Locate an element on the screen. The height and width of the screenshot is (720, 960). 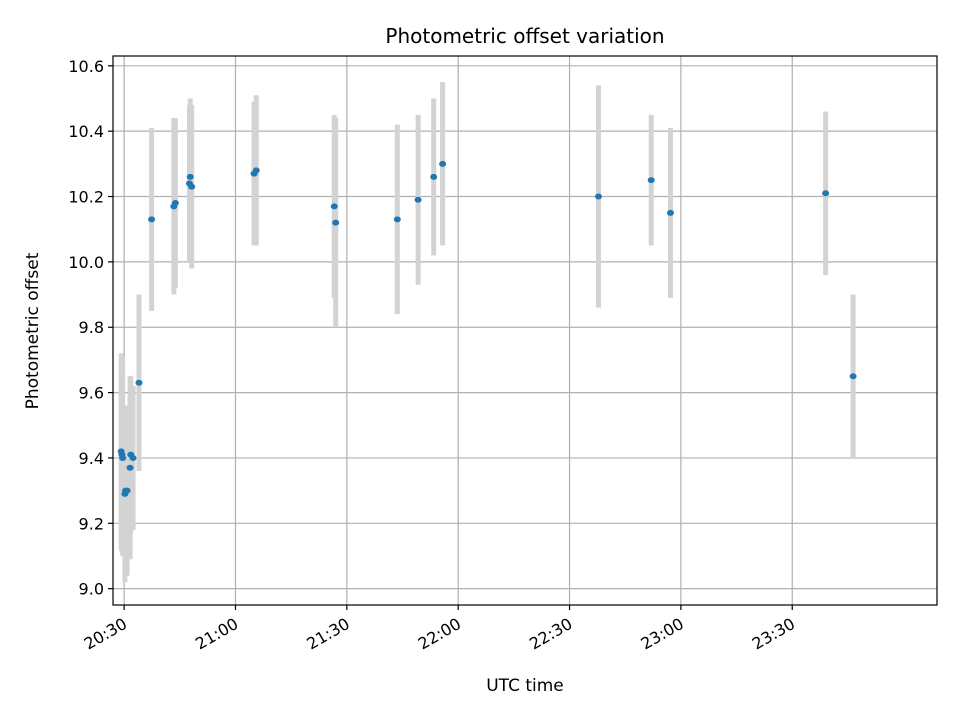
y-tick-label: 9.8 is located at coordinates (91, 327).